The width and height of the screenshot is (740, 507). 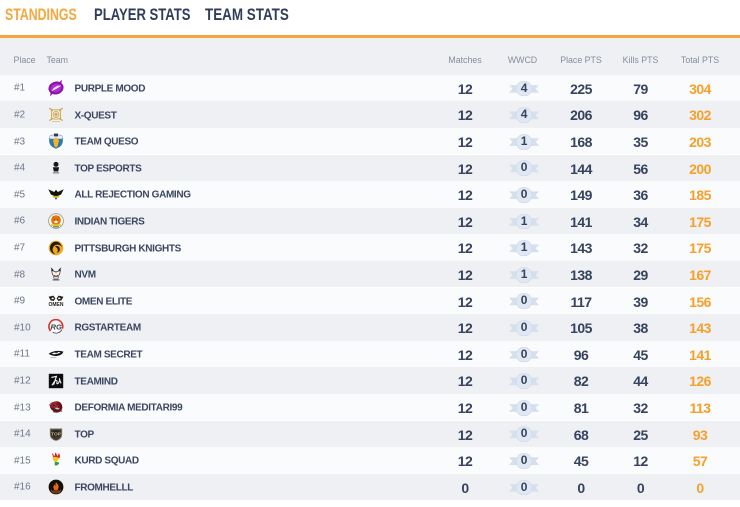 I want to click on svg-text: OMEN, so click(x=56, y=305).